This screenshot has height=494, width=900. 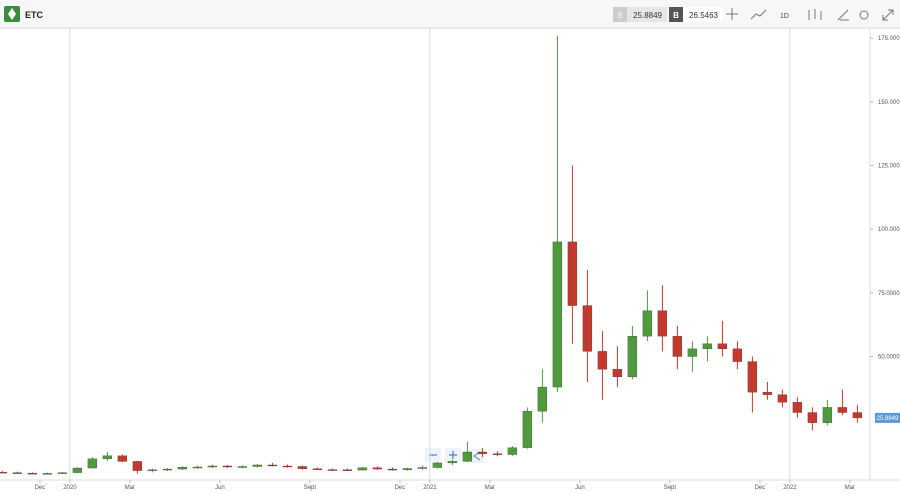 I want to click on logo-icon, so click(x=12, y=14).